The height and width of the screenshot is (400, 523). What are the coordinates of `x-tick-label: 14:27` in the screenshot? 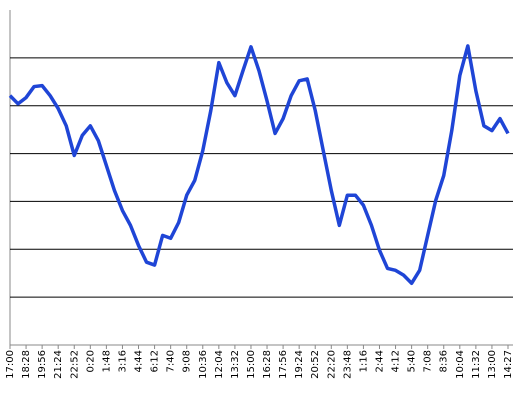 It's located at (508, 364).